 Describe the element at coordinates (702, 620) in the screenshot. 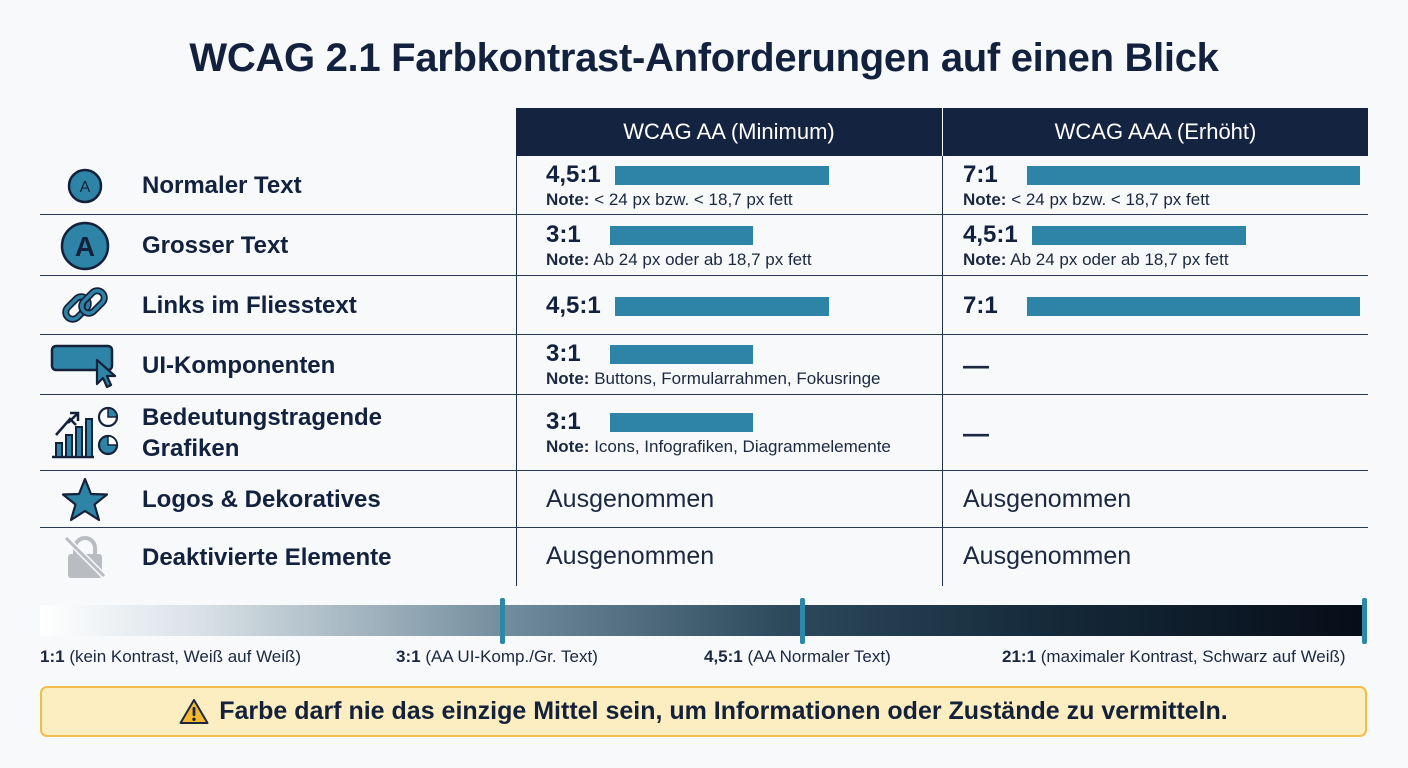

I see `contrast-scale-gradient` at that location.